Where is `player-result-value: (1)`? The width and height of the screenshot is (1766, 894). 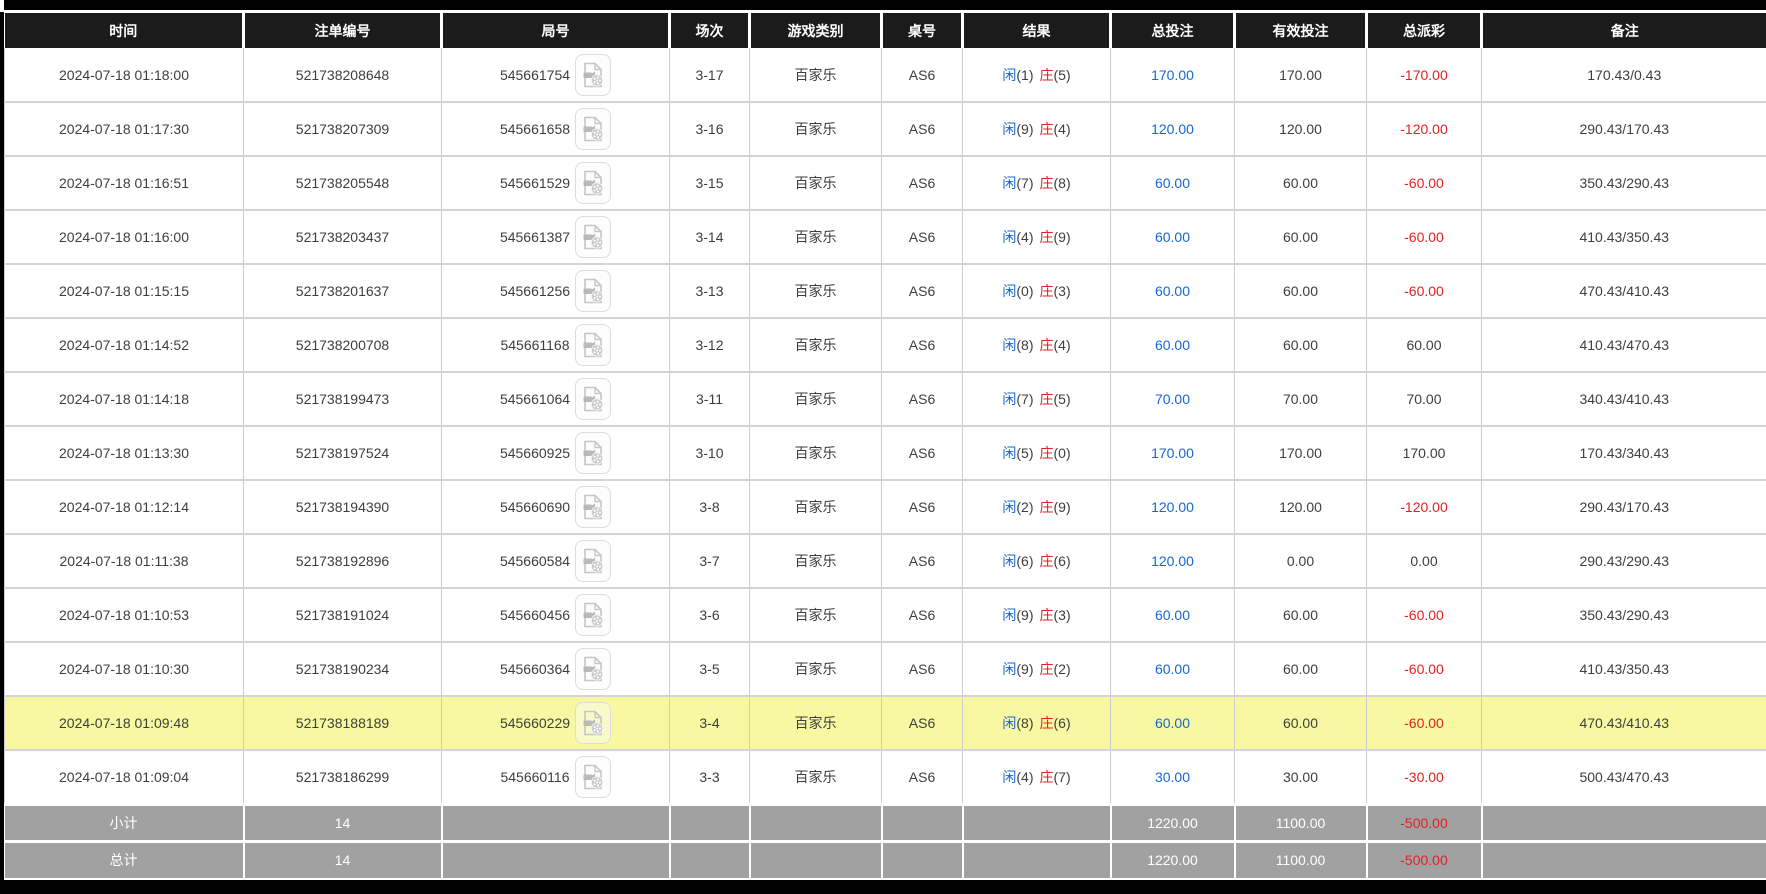 player-result-value: (1) is located at coordinates (1025, 74).